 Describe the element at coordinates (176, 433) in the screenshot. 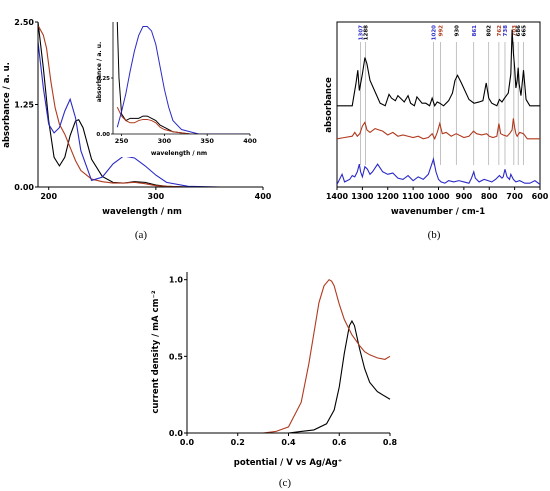

I see `panel-c-y-tick-label: 0.0` at that location.